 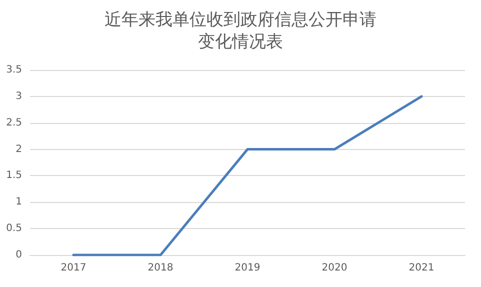 What do you see at coordinates (421, 268) in the screenshot?
I see `x-tick-label: 2021` at bounding box center [421, 268].